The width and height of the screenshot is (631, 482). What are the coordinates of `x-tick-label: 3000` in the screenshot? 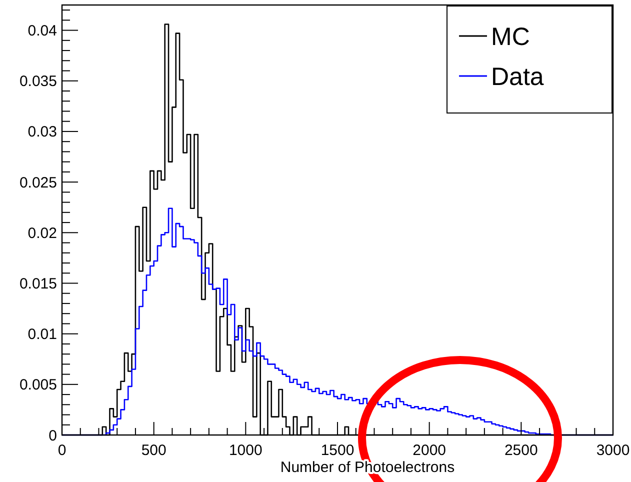 It's located at (613, 450).